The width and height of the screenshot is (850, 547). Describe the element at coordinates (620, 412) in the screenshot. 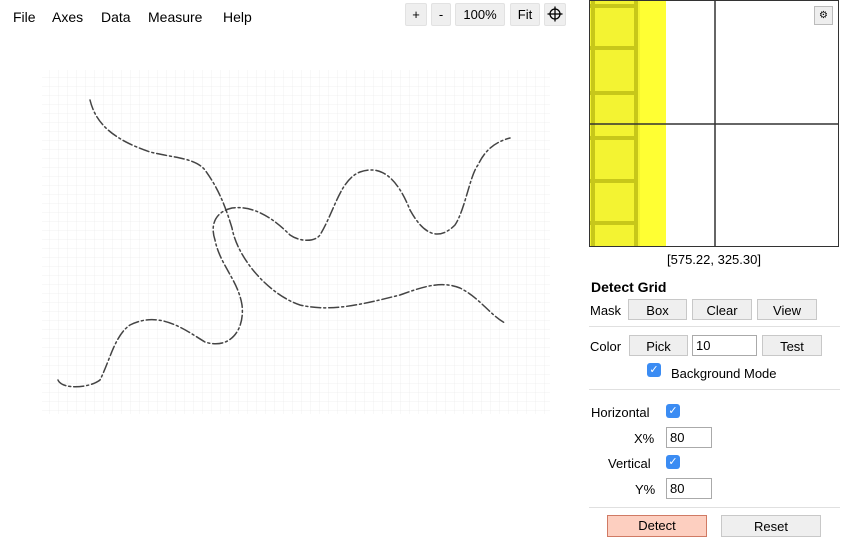

I see `horizontal-label: Horizontal` at that location.